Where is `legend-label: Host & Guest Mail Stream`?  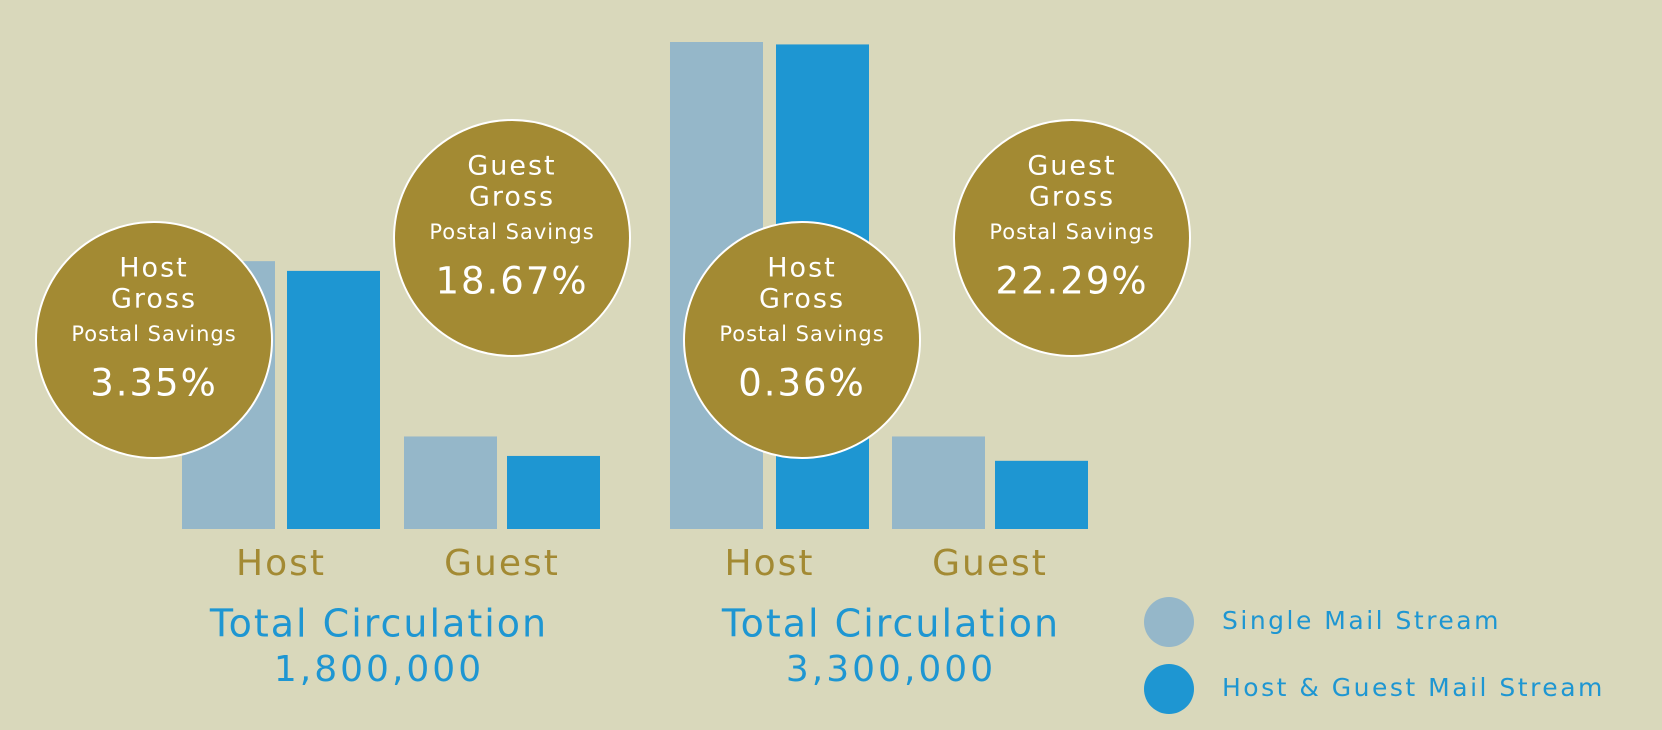
legend-label: Host & Guest Mail Stream is located at coordinates (1413, 687).